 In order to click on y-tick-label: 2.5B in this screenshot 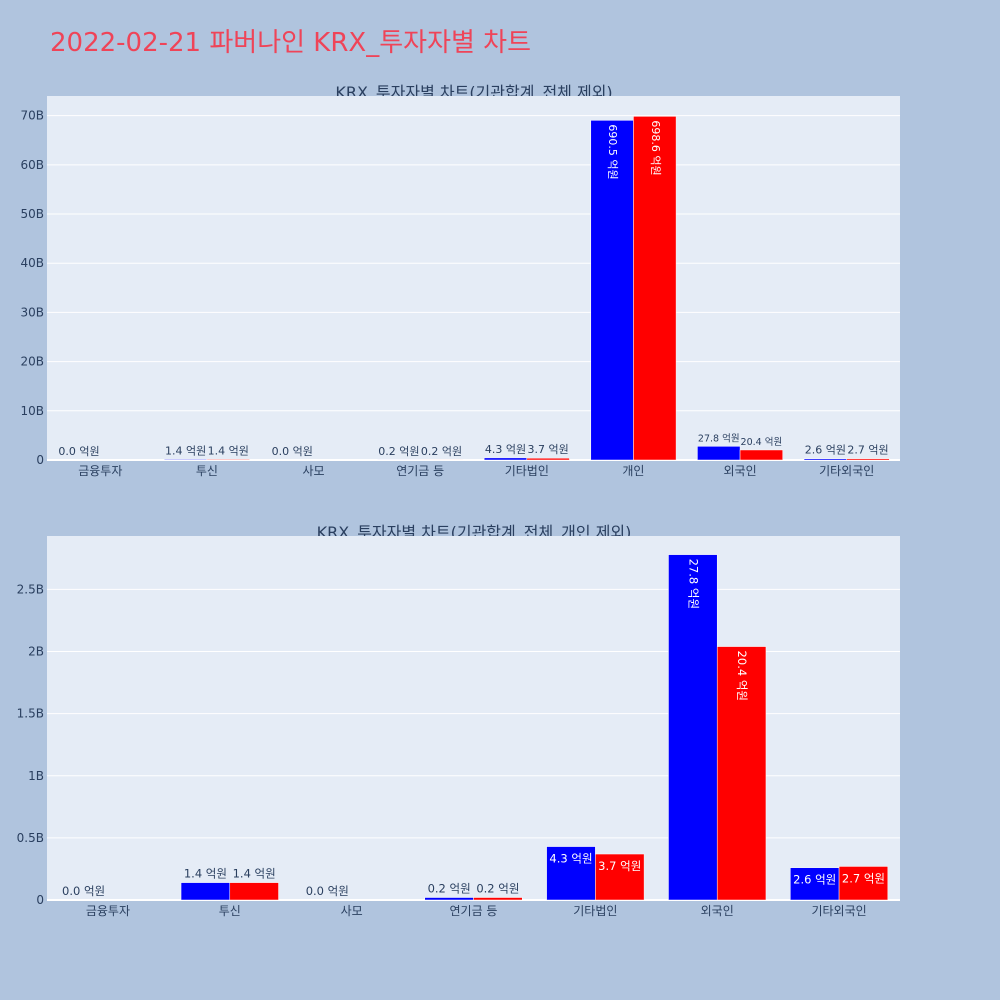, I will do `click(30, 589)`.